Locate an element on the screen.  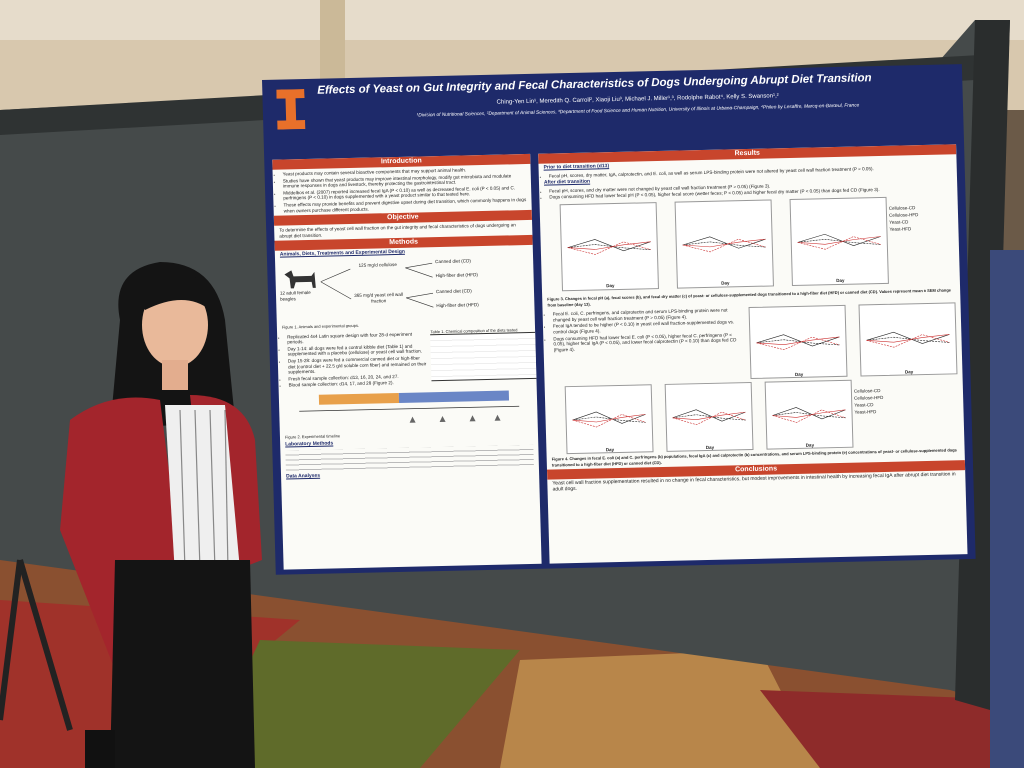
timeline is located at coordinates (409, 406).